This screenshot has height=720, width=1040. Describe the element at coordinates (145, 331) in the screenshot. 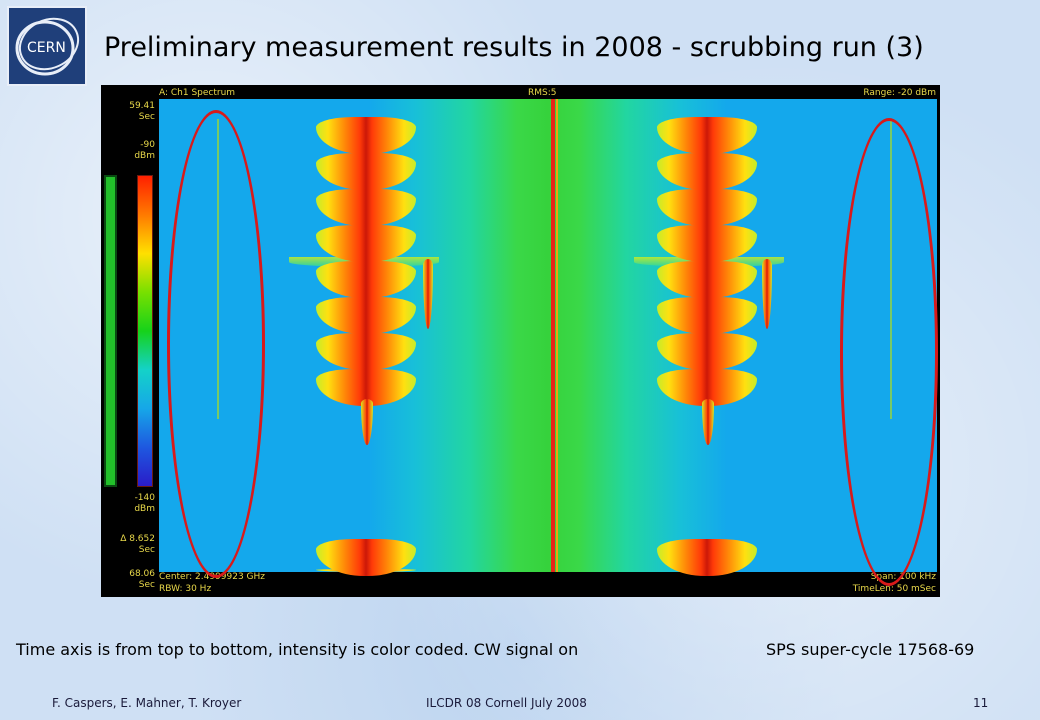

I see `intensity-color-scale` at that location.